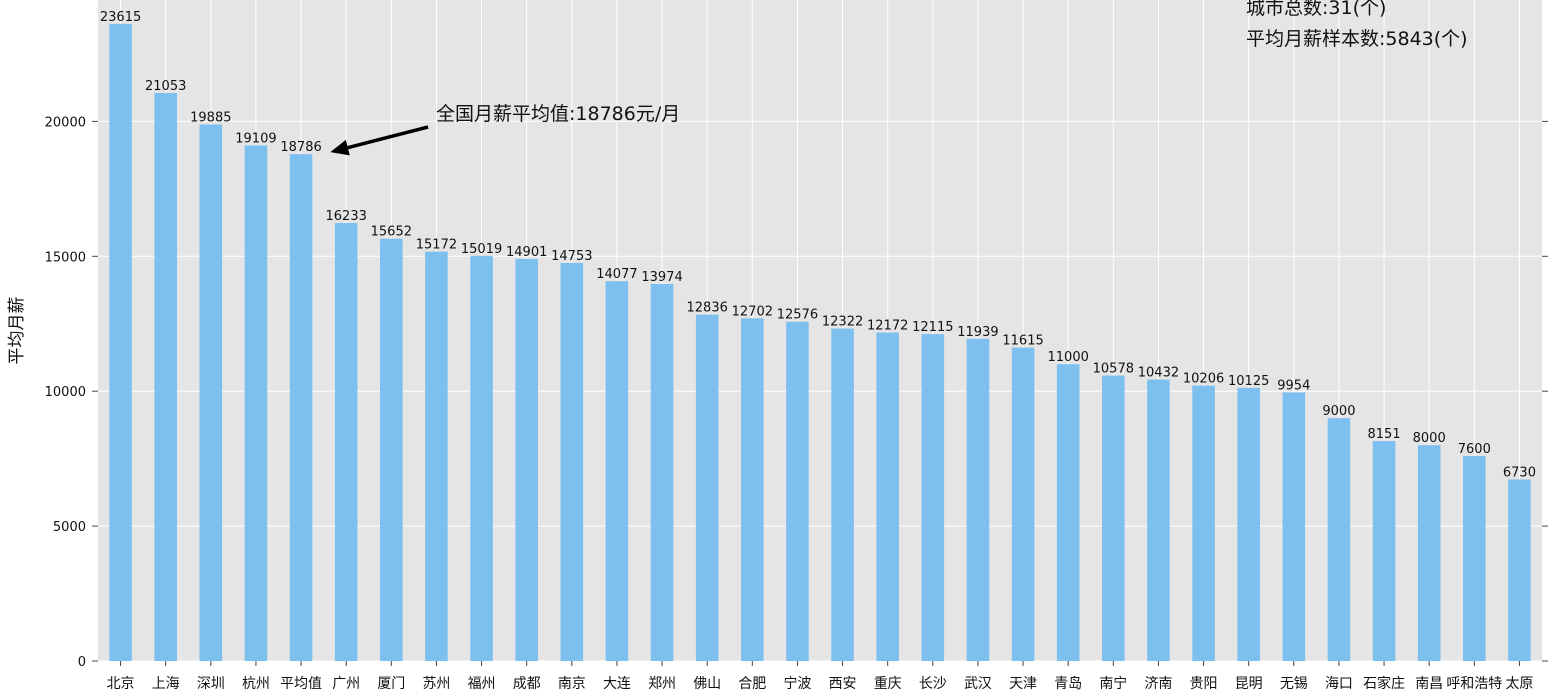  What do you see at coordinates (481, 458) in the screenshot?
I see `bar-福州` at bounding box center [481, 458].